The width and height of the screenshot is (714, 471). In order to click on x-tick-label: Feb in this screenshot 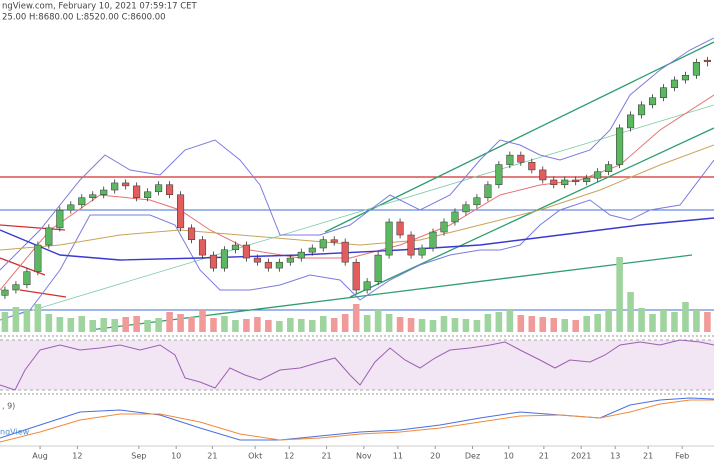, I will do `click(682, 456)`.